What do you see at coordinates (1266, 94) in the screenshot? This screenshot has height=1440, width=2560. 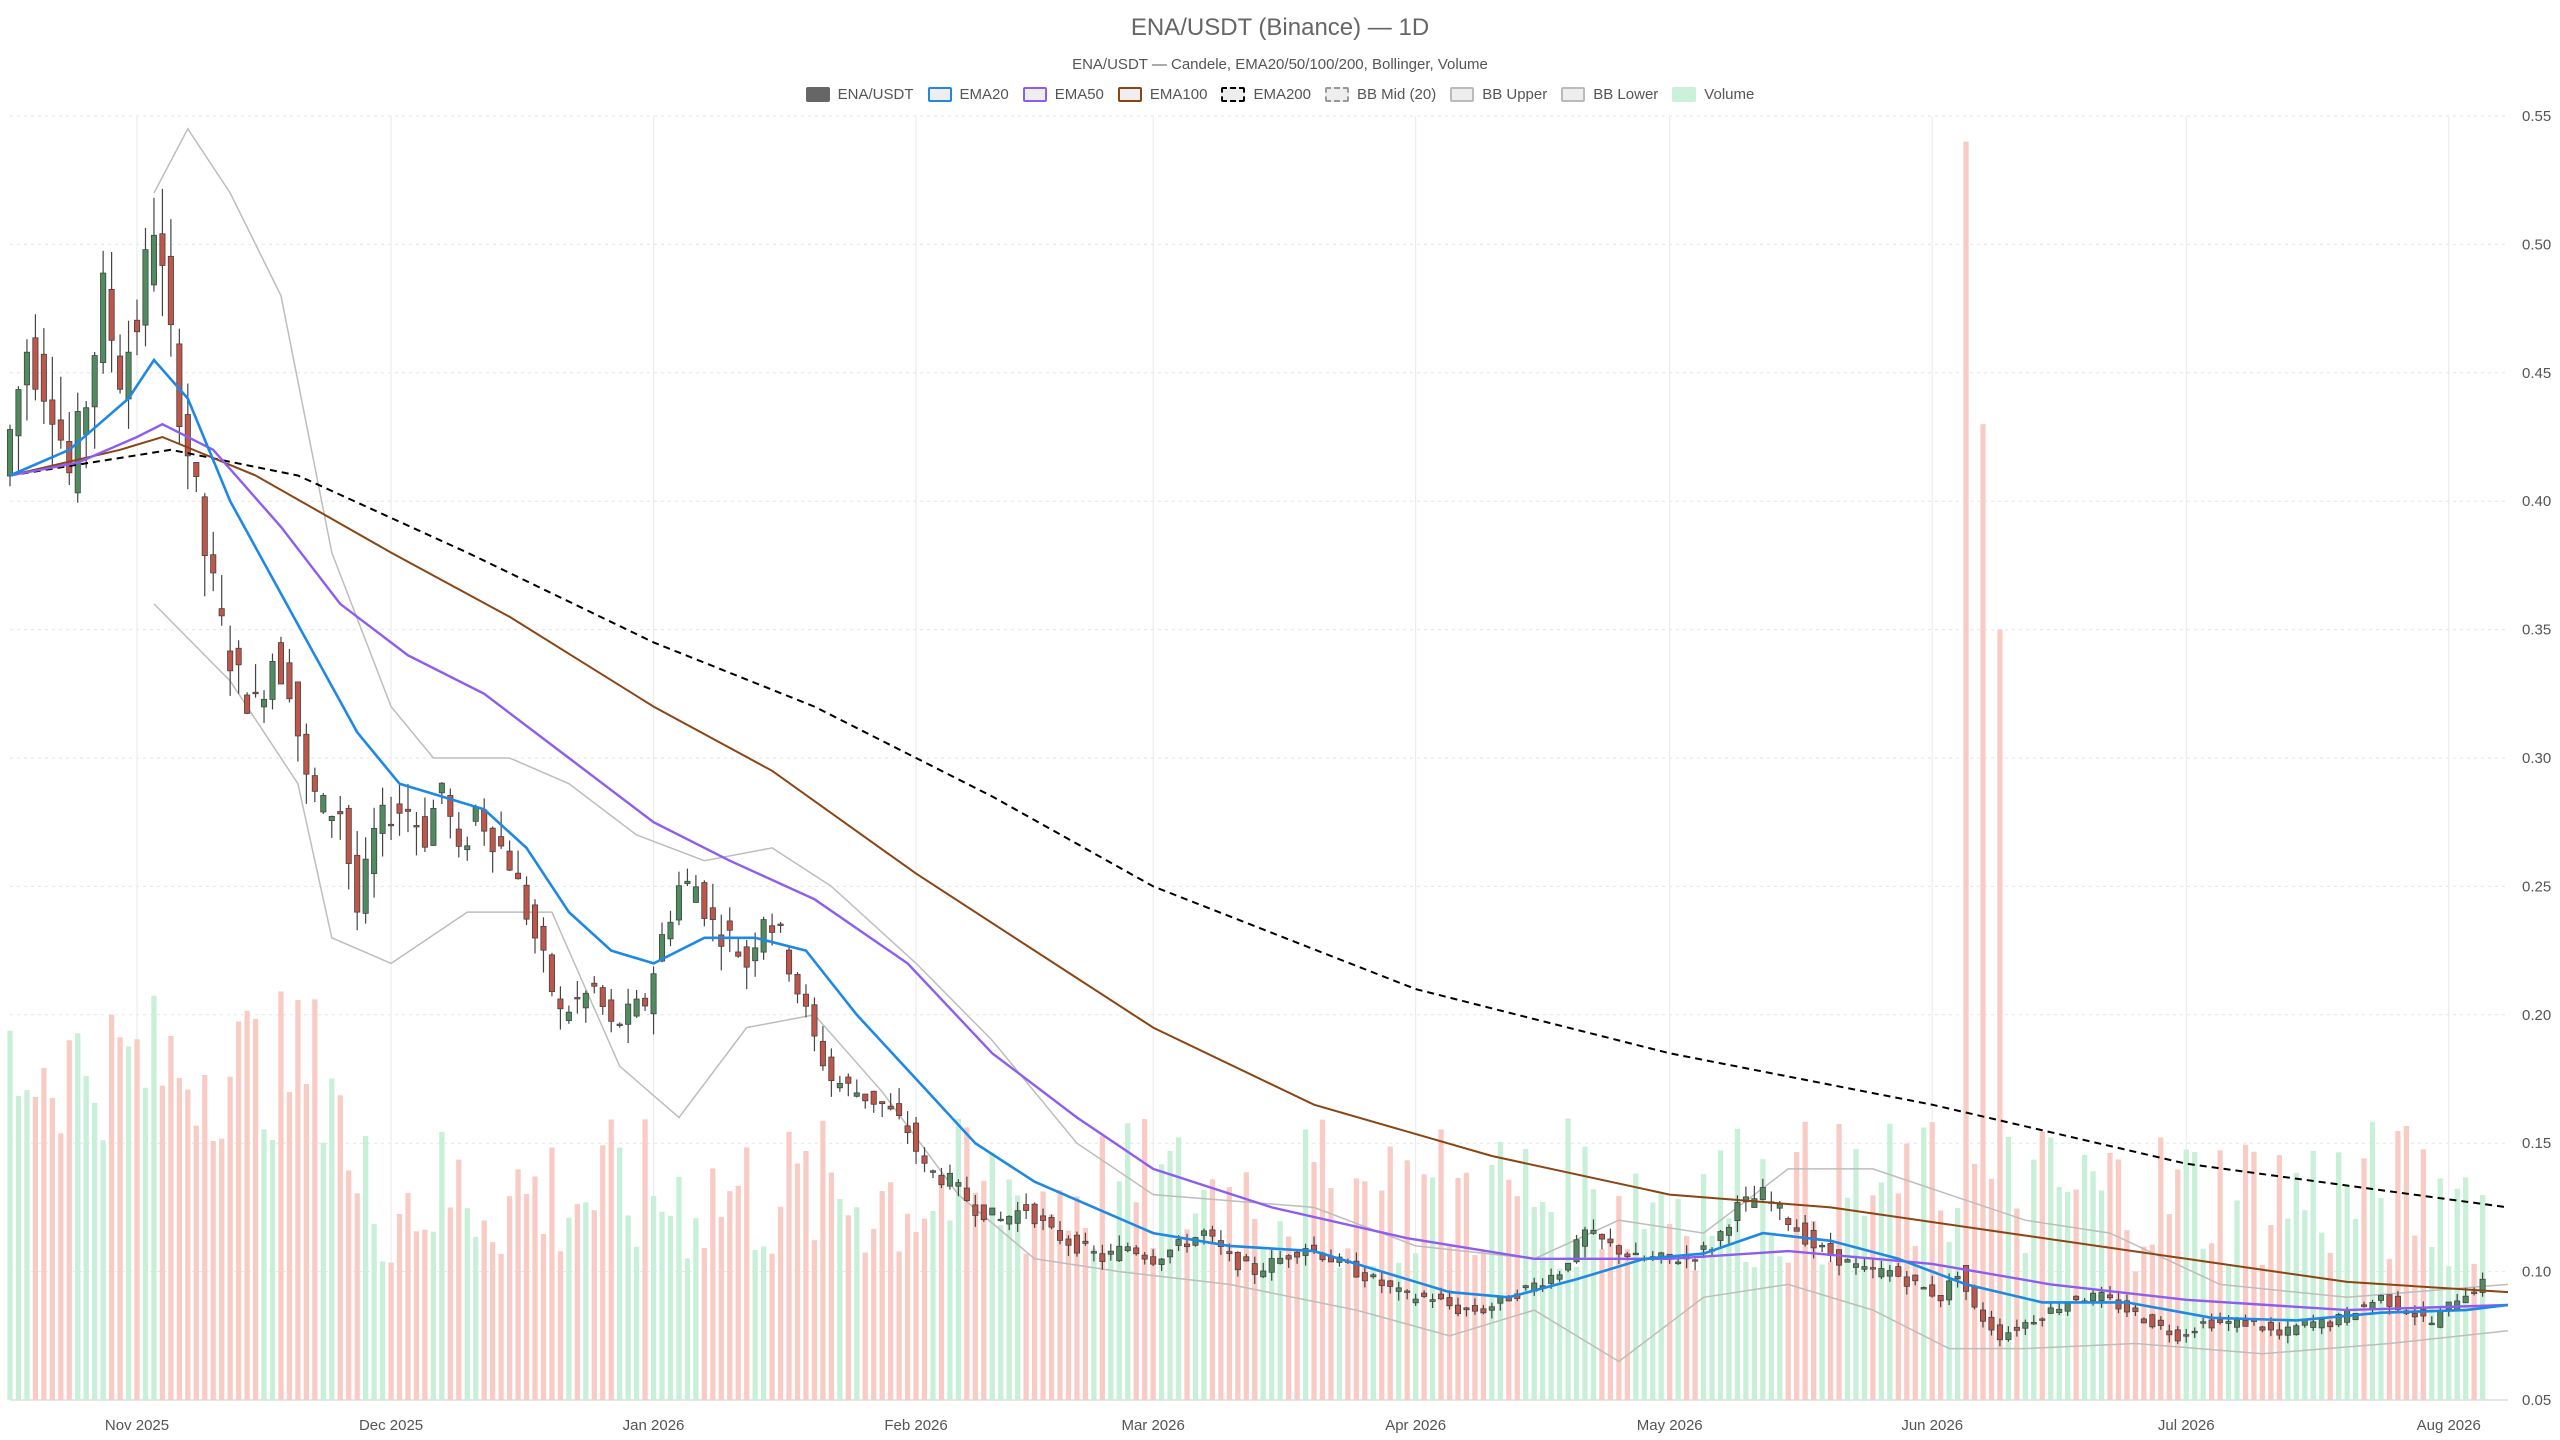 I see `legend-item: EMA200` at bounding box center [1266, 94].